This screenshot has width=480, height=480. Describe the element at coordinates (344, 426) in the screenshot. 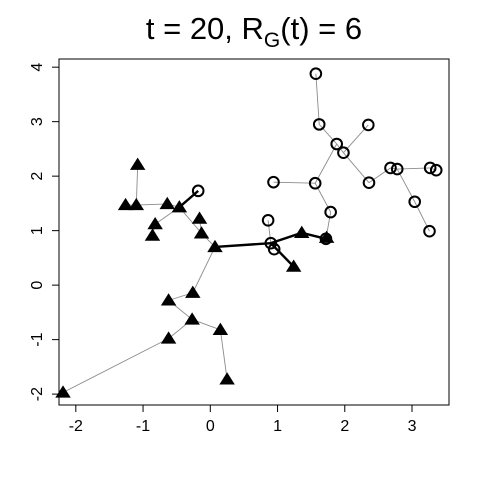

I see `x-tick-label: 2` at that location.